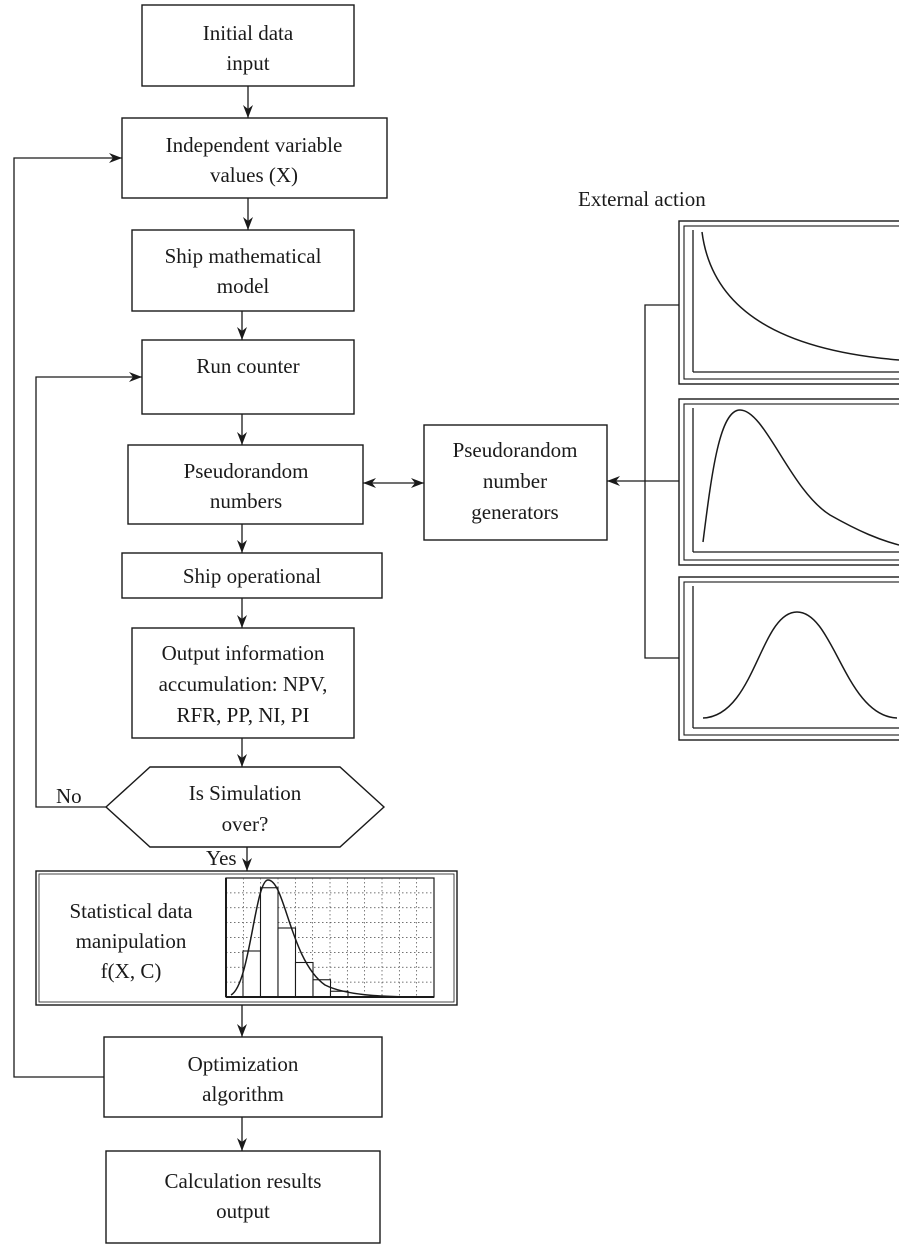 The image size is (899, 1245). I want to click on ship-mathematical-model-box: Ship mathematical model, so click(243, 270).